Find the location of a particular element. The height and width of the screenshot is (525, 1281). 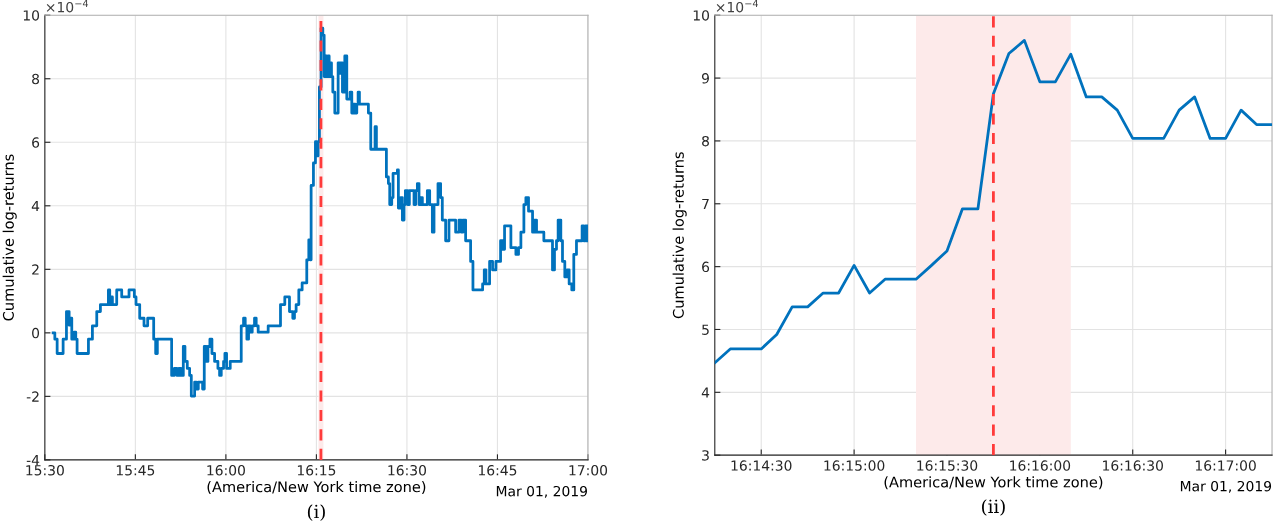

y-tick-label: 2 is located at coordinates (35, 269).